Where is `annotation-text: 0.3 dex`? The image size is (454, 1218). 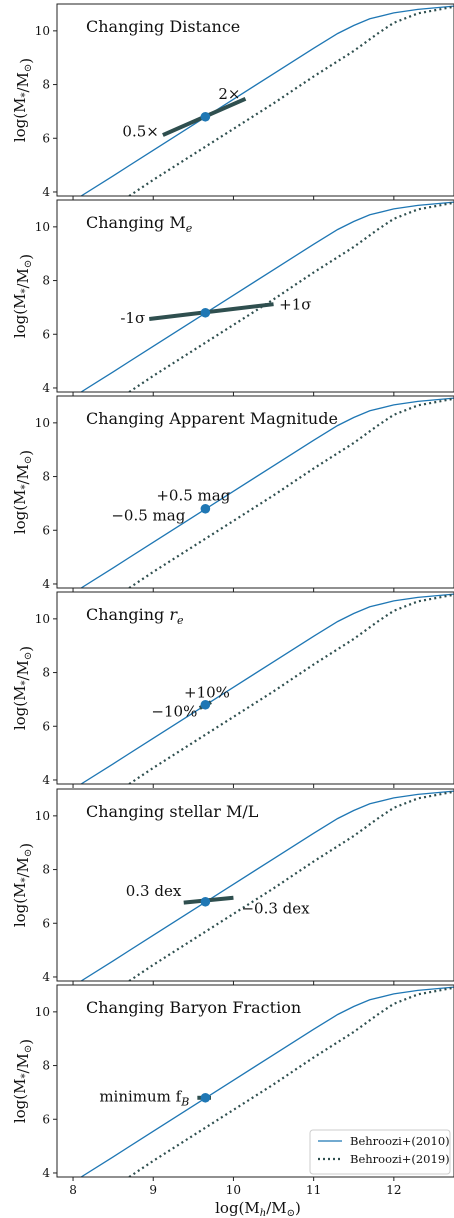 annotation-text: 0.3 dex is located at coordinates (154, 891).